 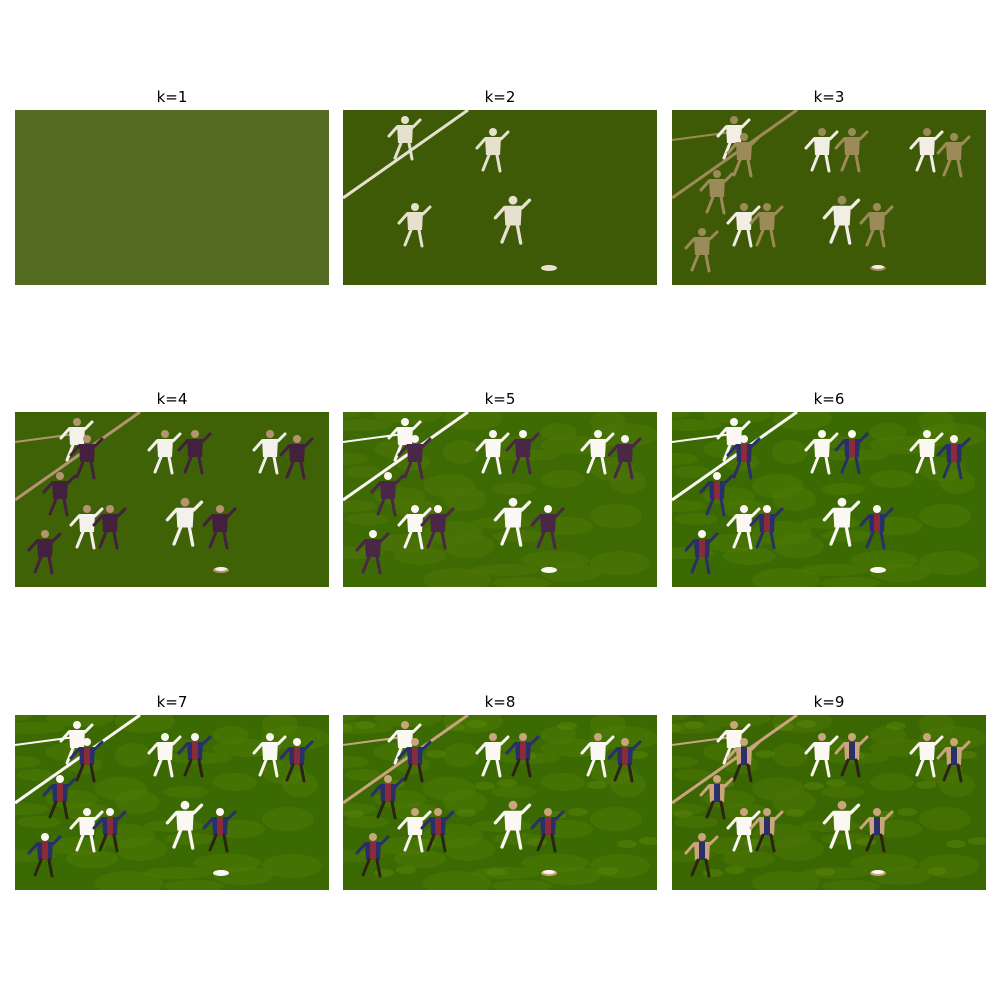 What do you see at coordinates (172, 97) in the screenshot?
I see `panel-title: k=1` at bounding box center [172, 97].